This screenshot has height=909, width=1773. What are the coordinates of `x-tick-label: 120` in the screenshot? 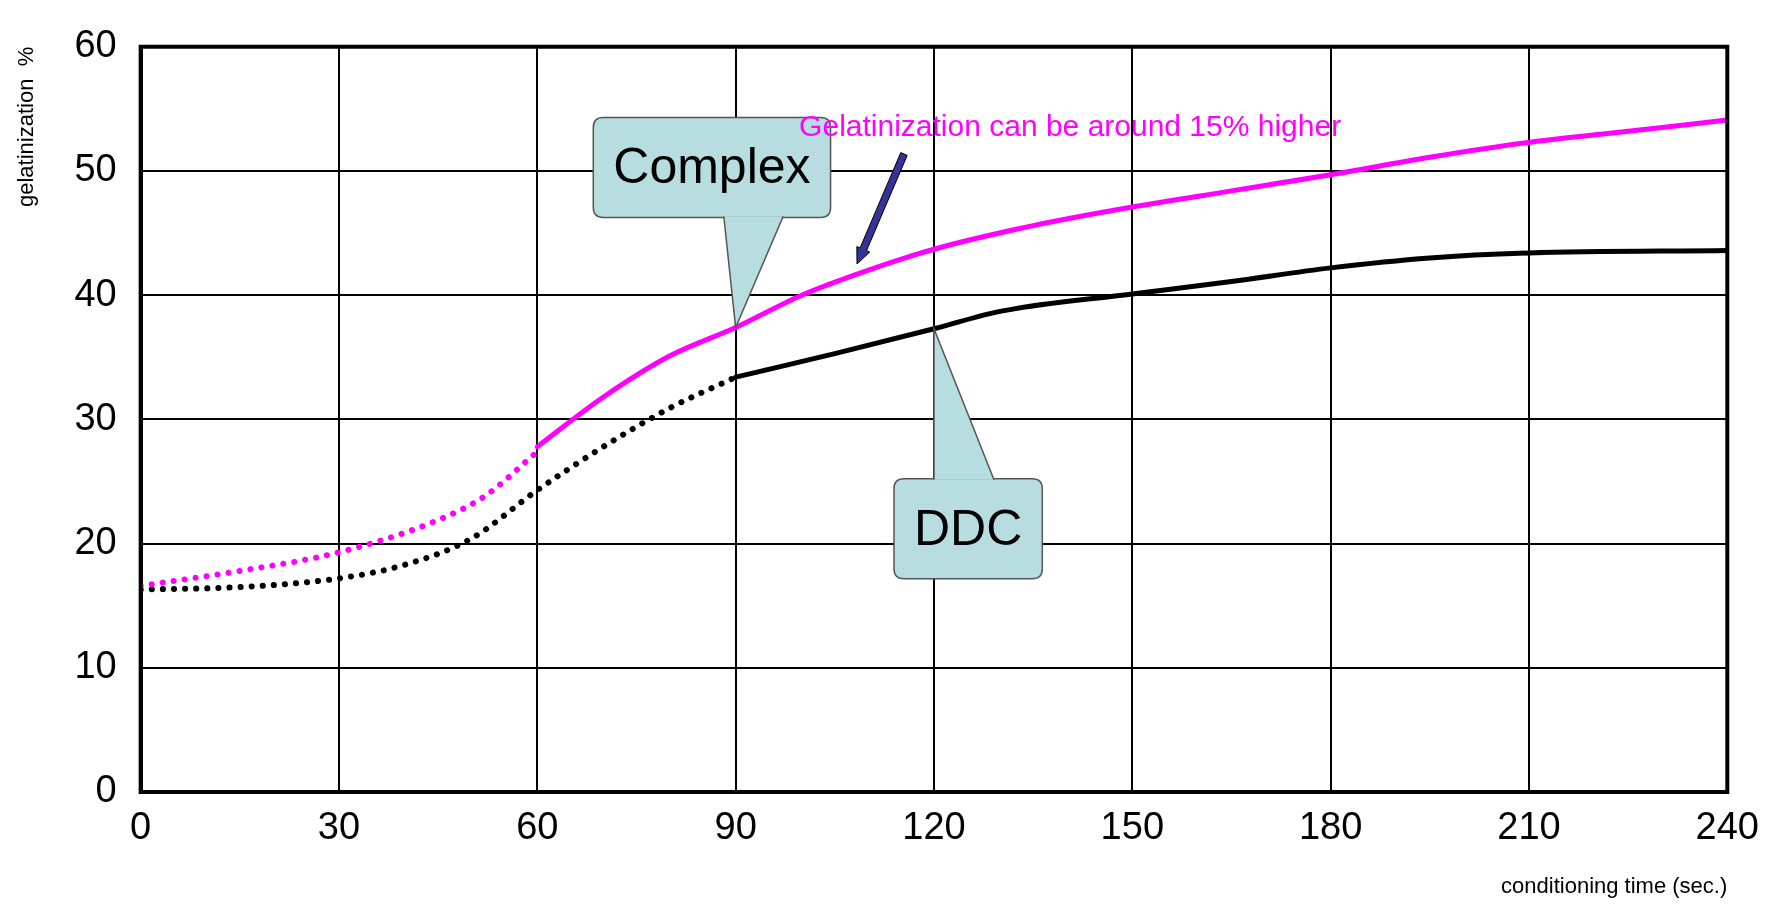 It's located at (934, 826).